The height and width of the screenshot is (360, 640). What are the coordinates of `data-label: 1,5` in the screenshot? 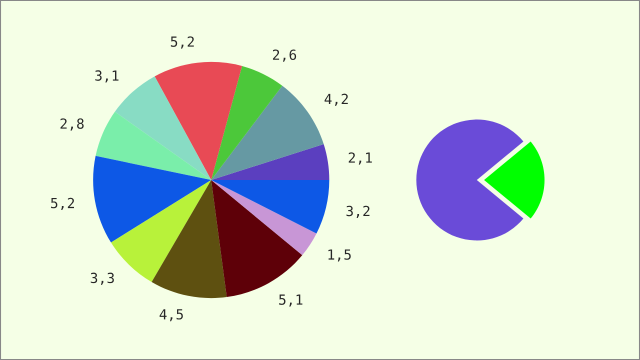 It's located at (339, 255).